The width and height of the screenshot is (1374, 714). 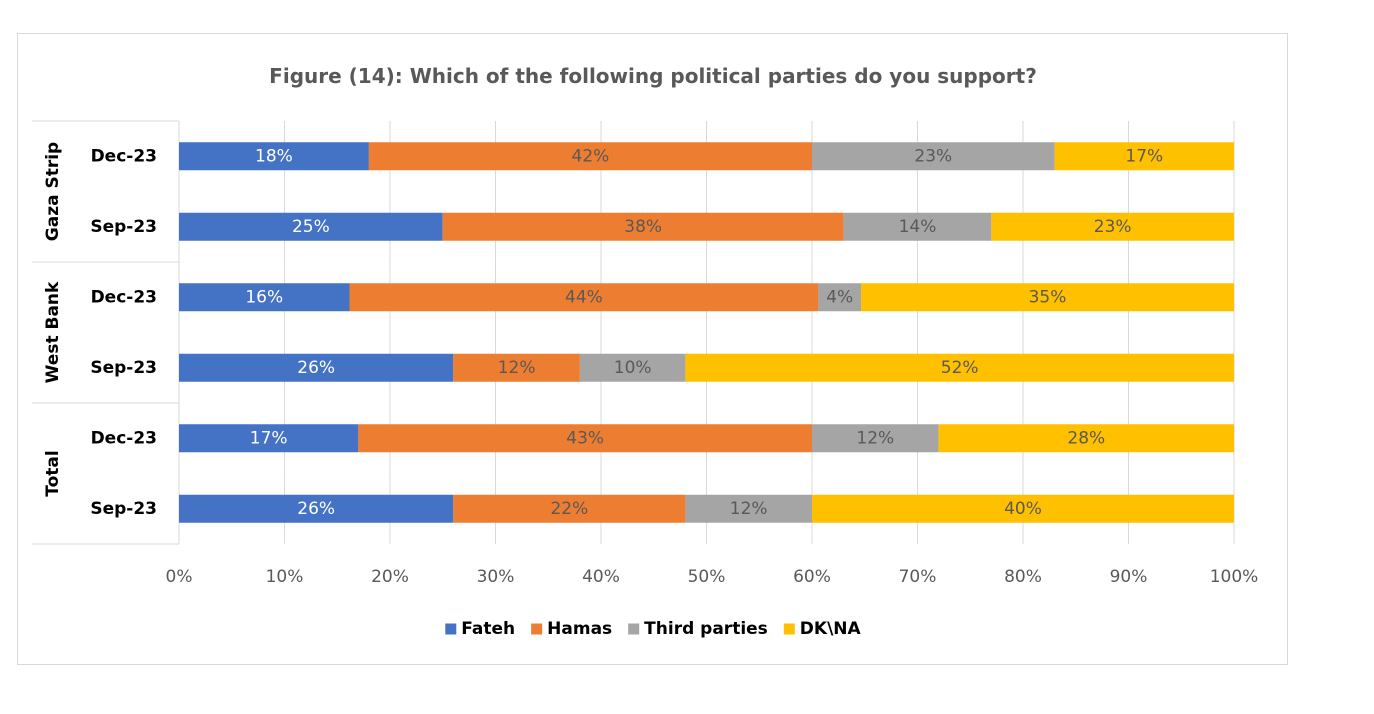 I want to click on group-label: West Bank, so click(x=53, y=332).